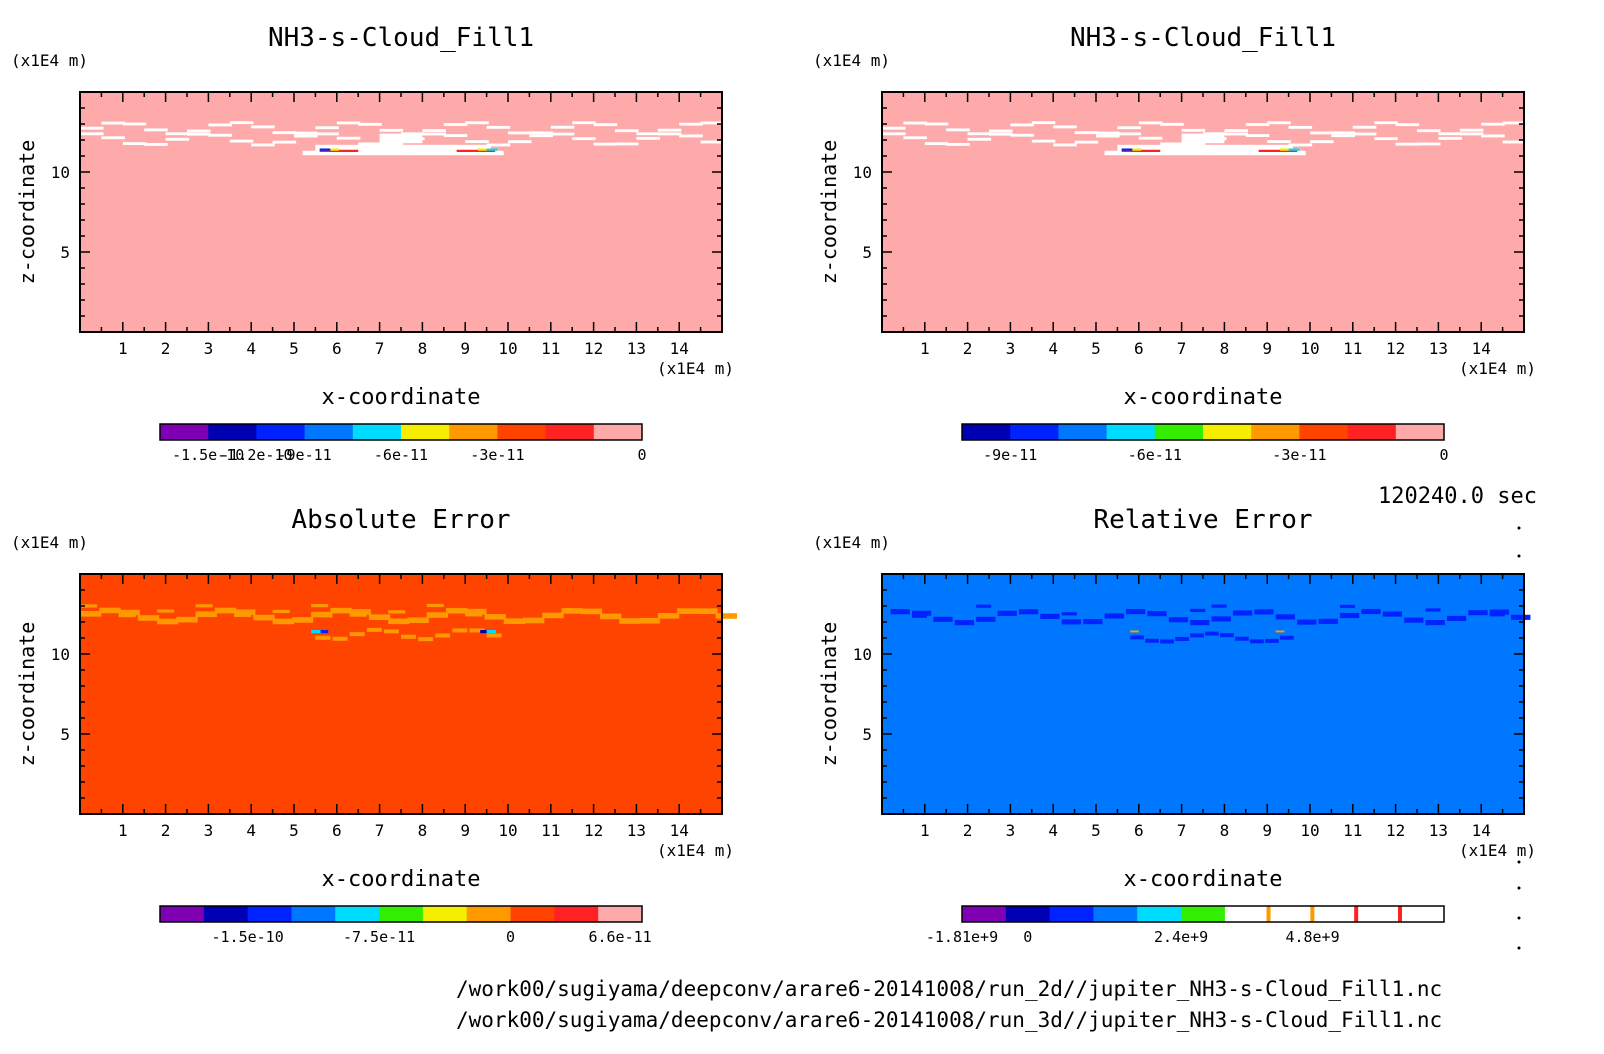 This screenshot has height=1054, width=1604. Describe the element at coordinates (1225, 830) in the screenshot. I see `x-tick-label: 8` at that location.